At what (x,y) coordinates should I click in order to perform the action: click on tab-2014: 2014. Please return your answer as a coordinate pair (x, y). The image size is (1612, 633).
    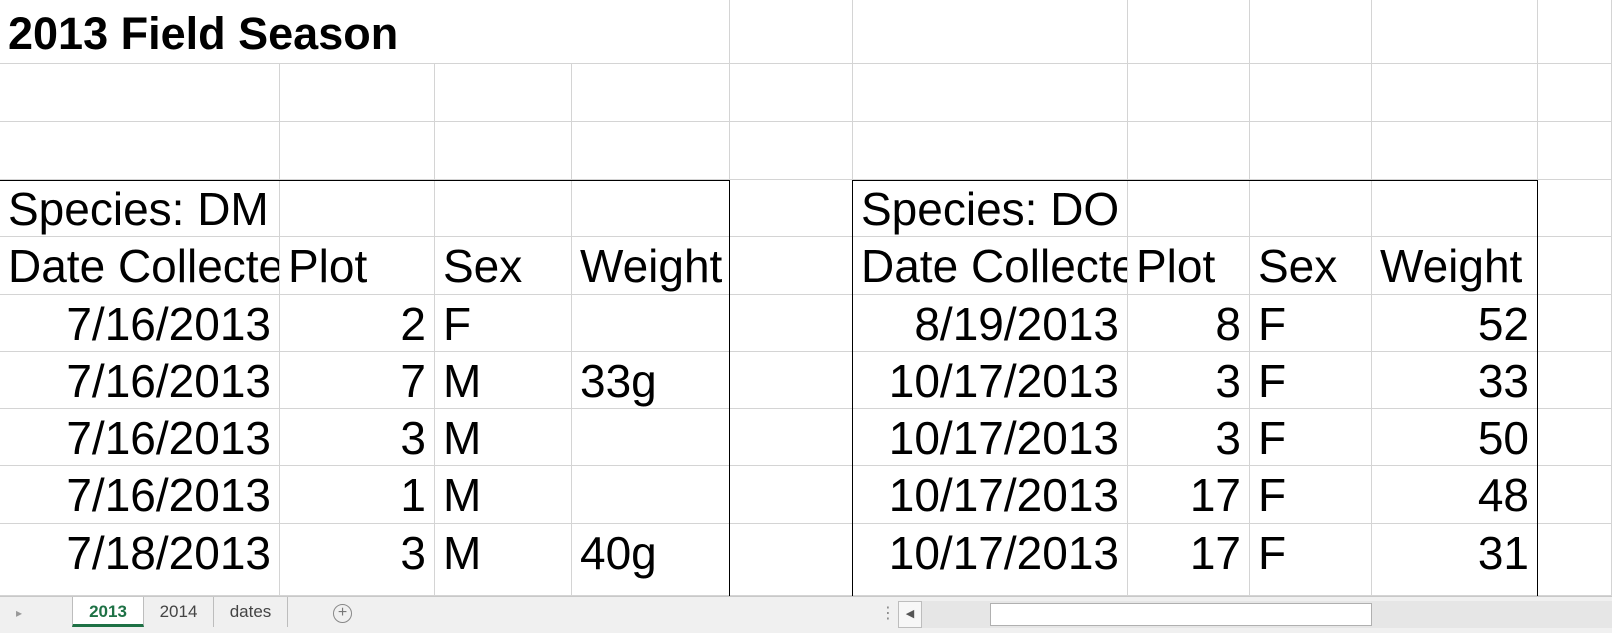
    Looking at the image, I should click on (179, 612).